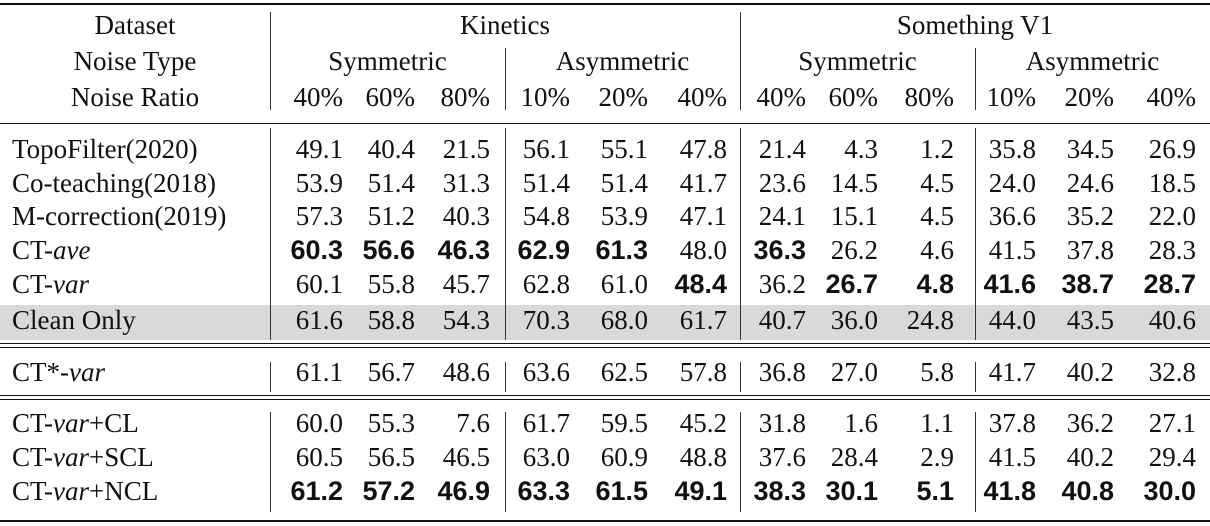  Describe the element at coordinates (388, 491) in the screenshot. I see `value-cell: 57.2` at that location.